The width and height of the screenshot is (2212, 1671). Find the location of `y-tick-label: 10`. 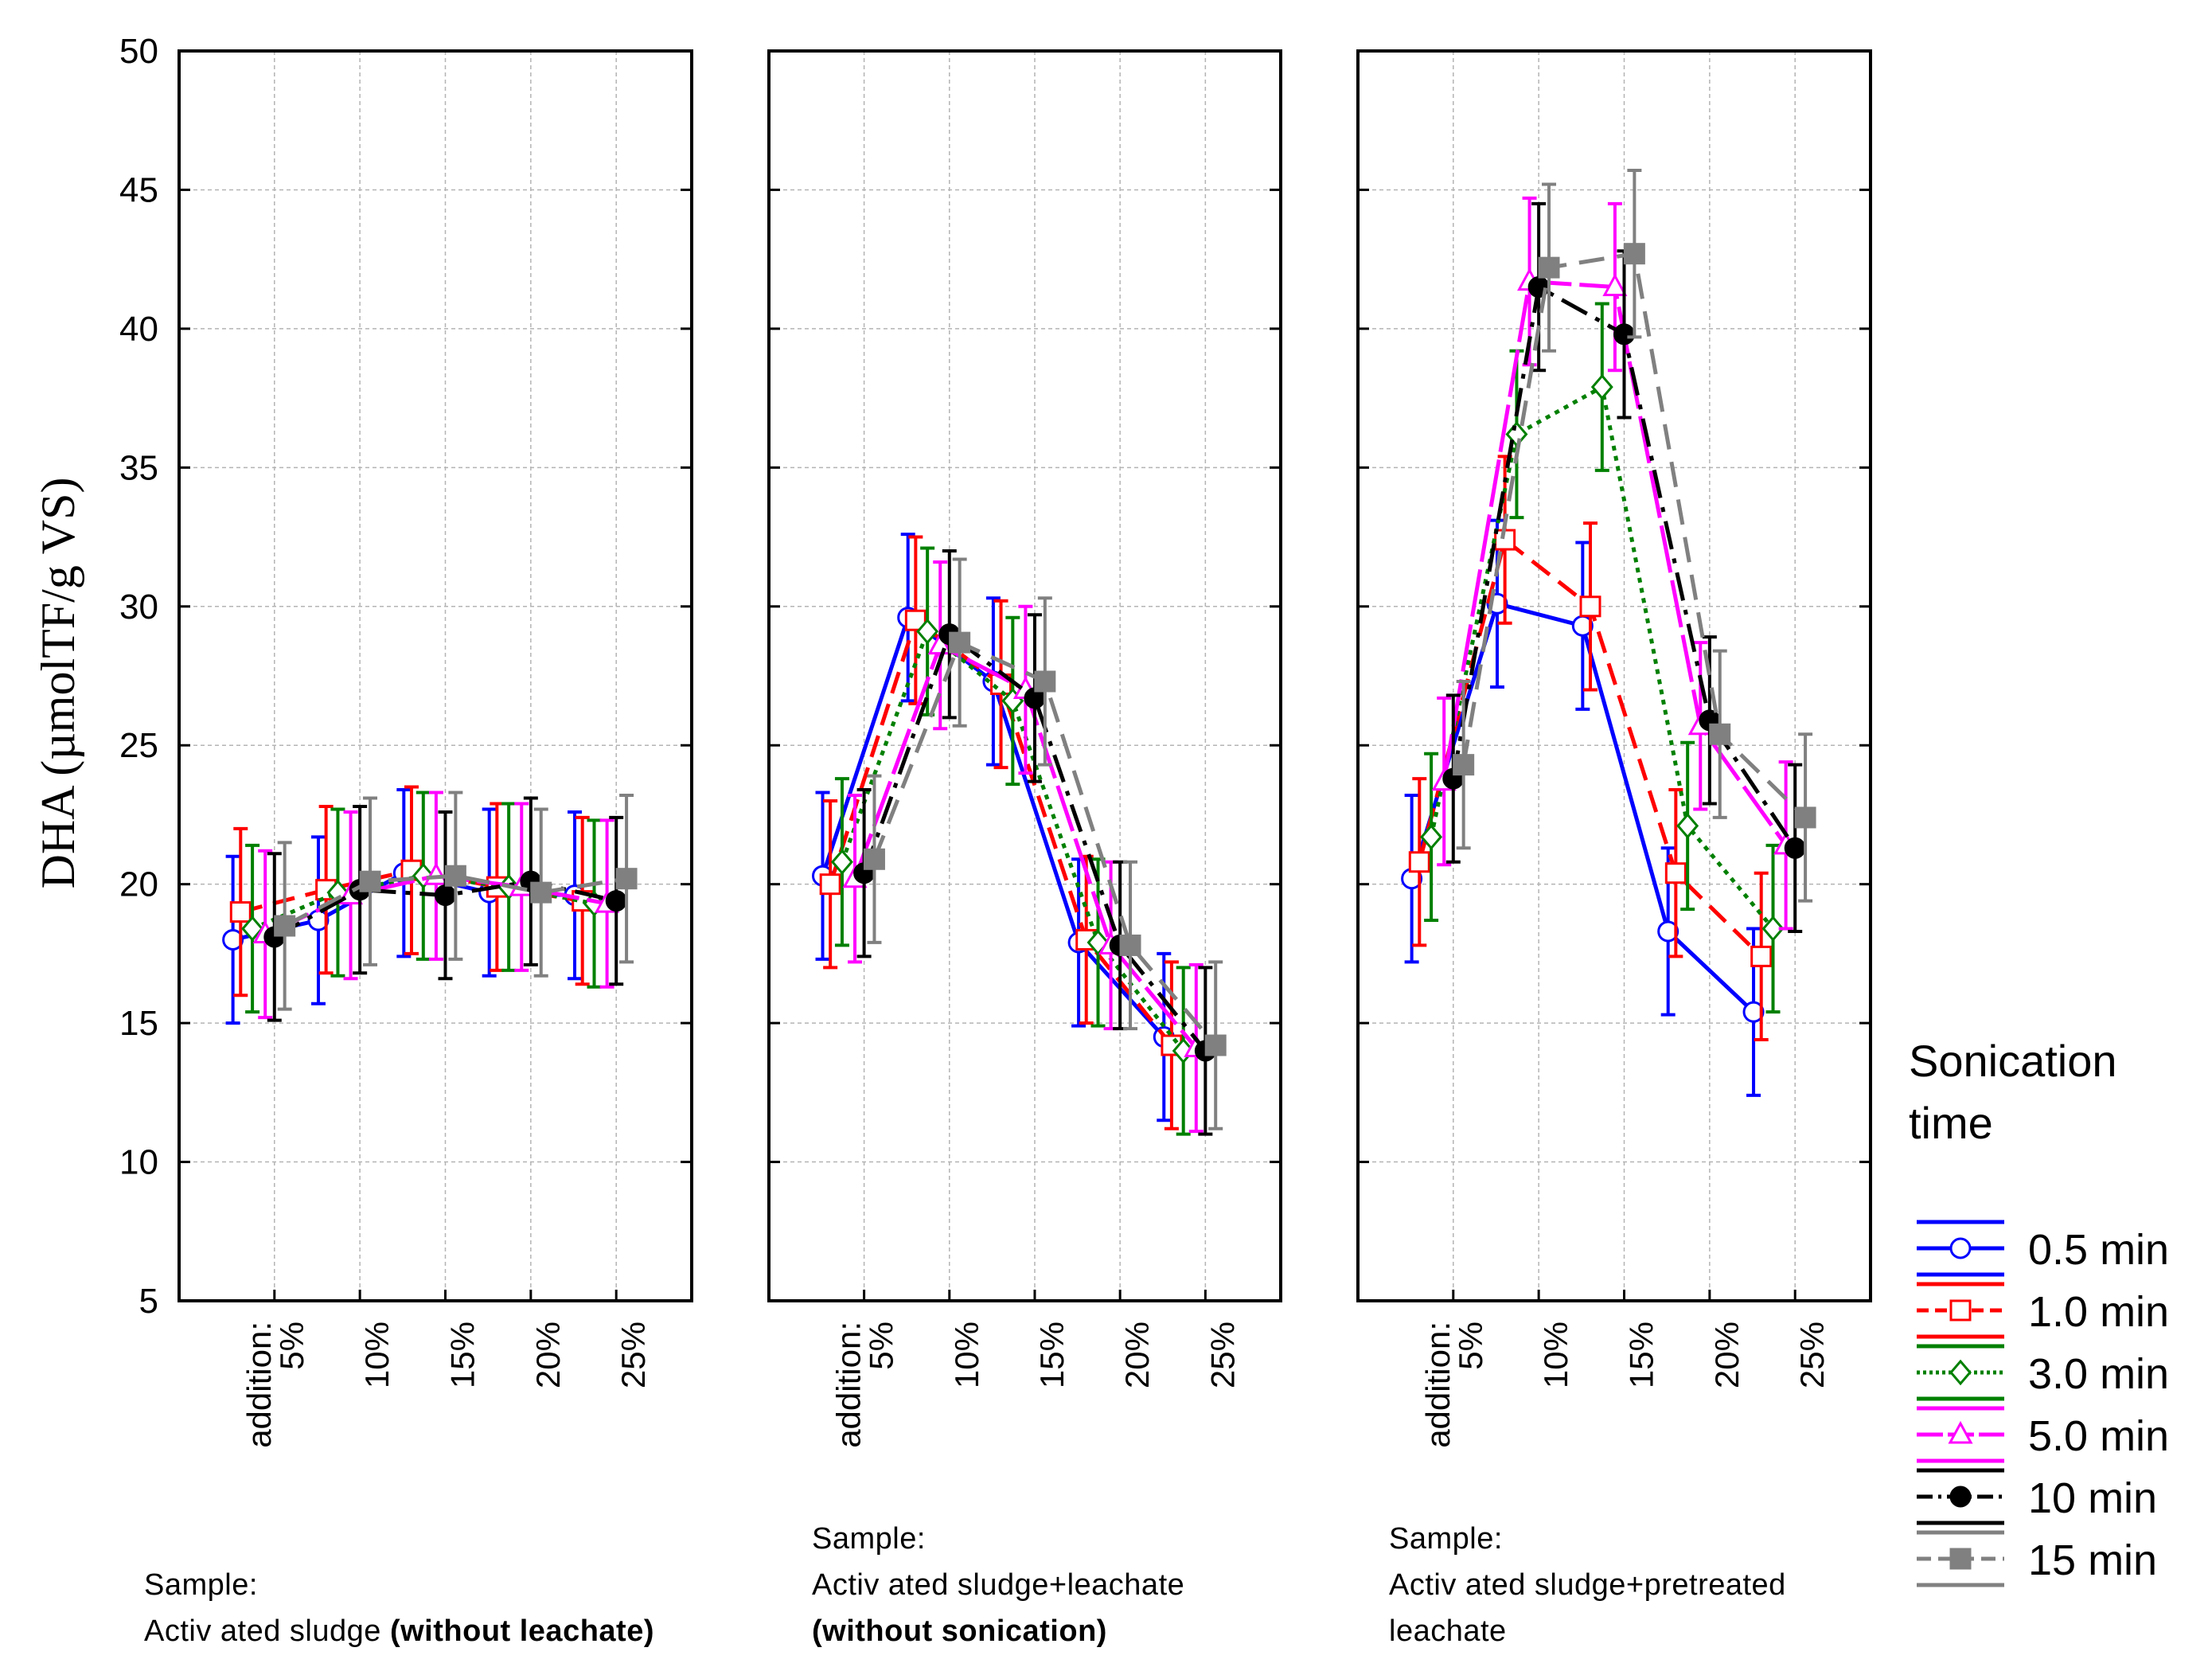

y-tick-label: 10 is located at coordinates (138, 1162).